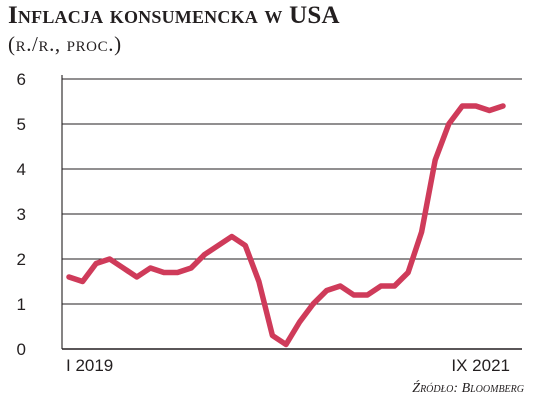 The height and width of the screenshot is (402, 536). What do you see at coordinates (21, 304) in the screenshot?
I see `y-tick-label: 1` at bounding box center [21, 304].